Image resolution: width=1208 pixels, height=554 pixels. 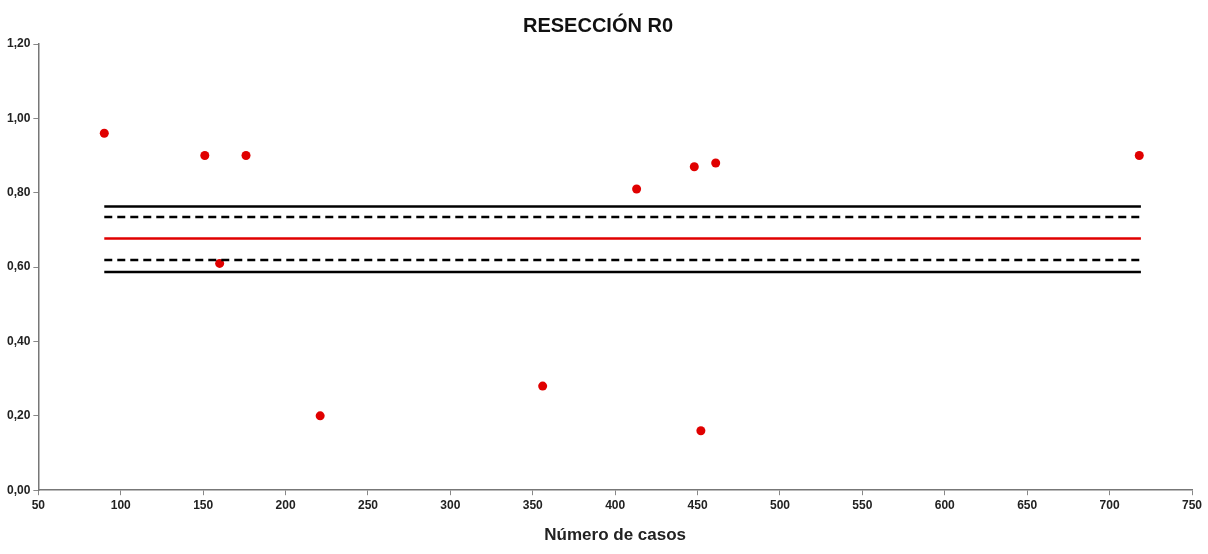 What do you see at coordinates (19, 192) in the screenshot?
I see `y-tick-label: 0,80` at bounding box center [19, 192].